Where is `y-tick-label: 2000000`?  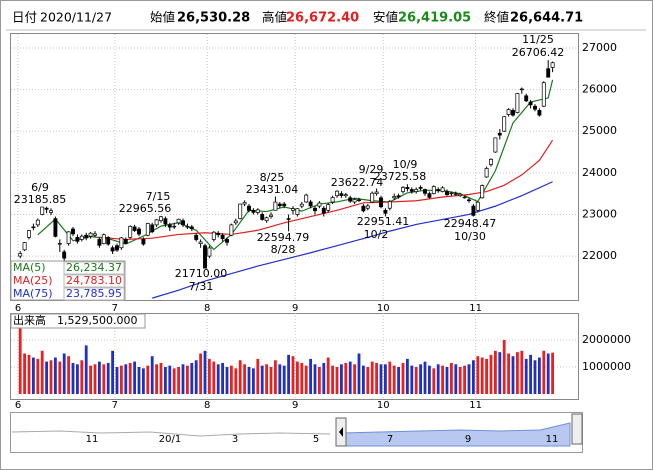 y-tick-label: 2000000 is located at coordinates (606, 339).